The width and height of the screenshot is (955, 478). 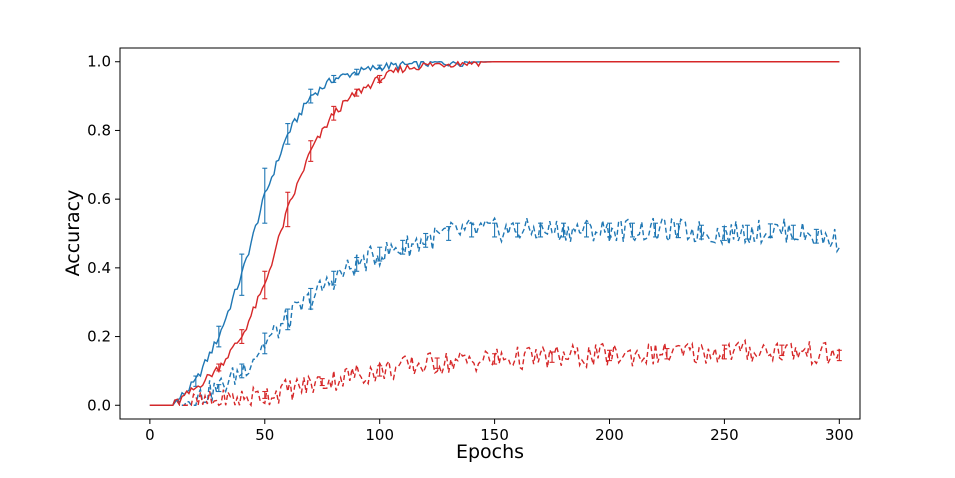 What do you see at coordinates (73, 233) in the screenshot?
I see `y-axis-label: Accuracy` at bounding box center [73, 233].